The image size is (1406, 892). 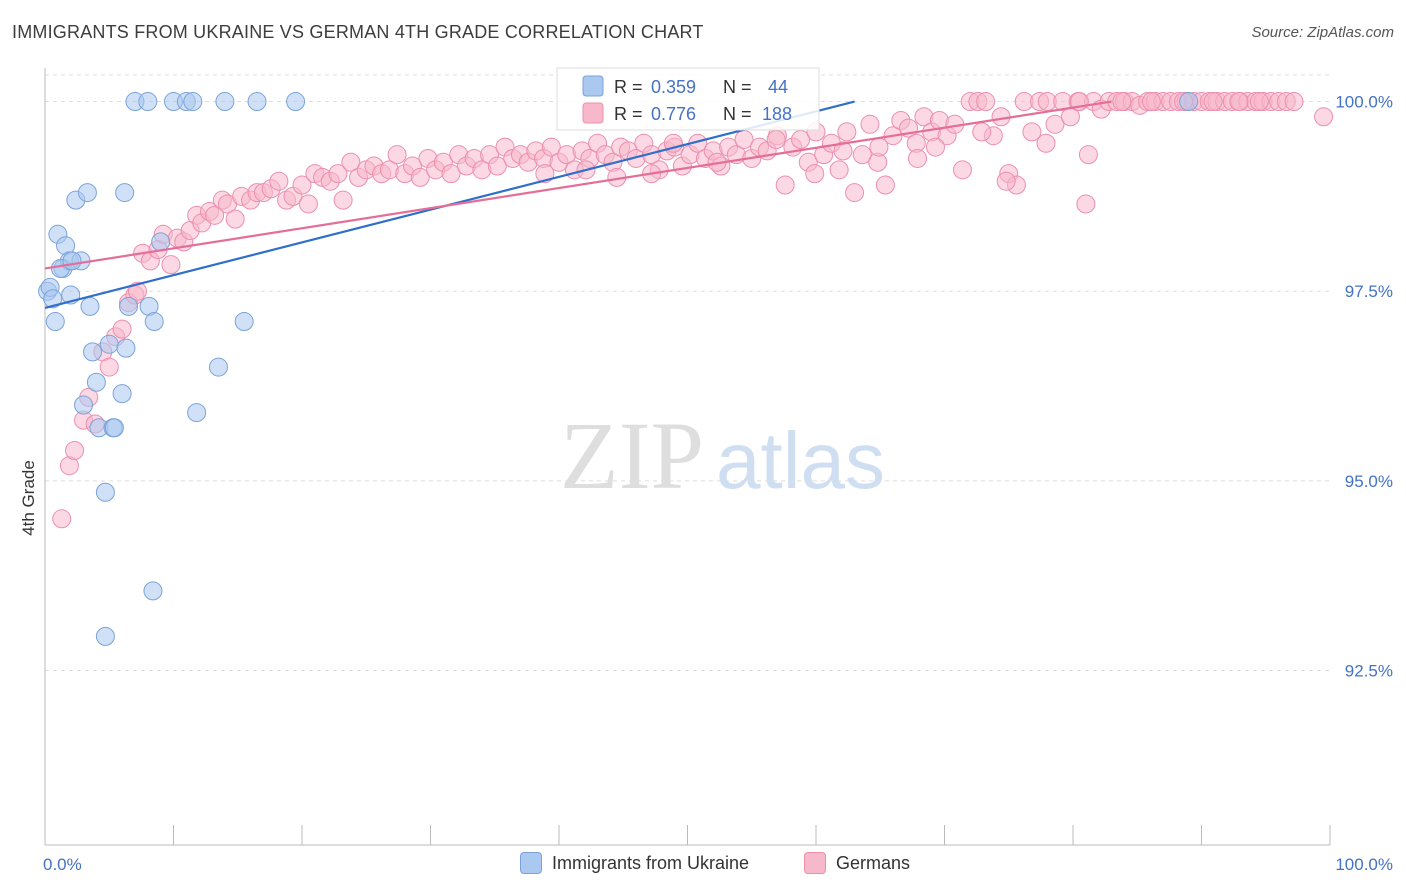 What do you see at coordinates (737, 87) in the screenshot?
I see `legend-n-label-ukraine: N =` at bounding box center [737, 87].